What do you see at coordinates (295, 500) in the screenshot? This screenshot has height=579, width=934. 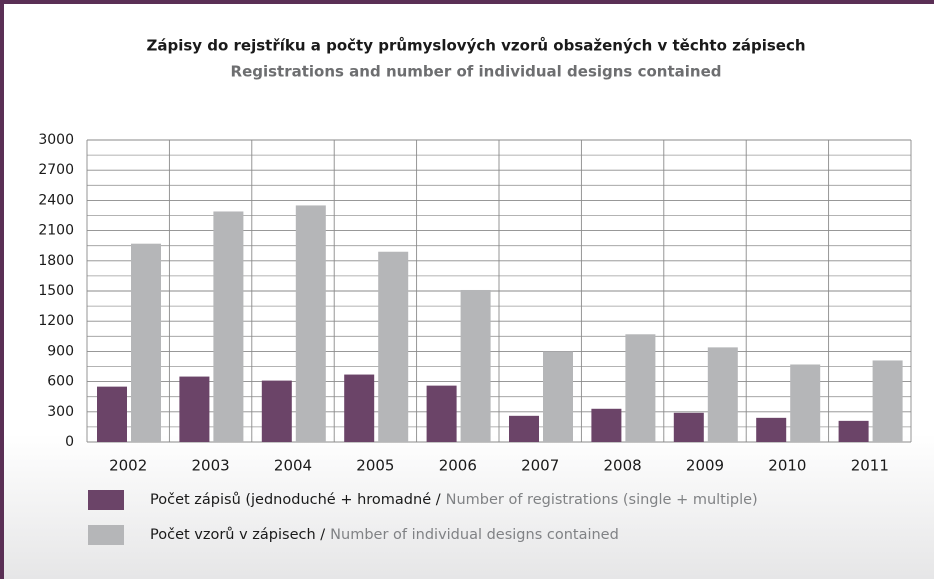 I see `legend-name: Počet zápisů (jednoduché + hromadné /` at bounding box center [295, 500].